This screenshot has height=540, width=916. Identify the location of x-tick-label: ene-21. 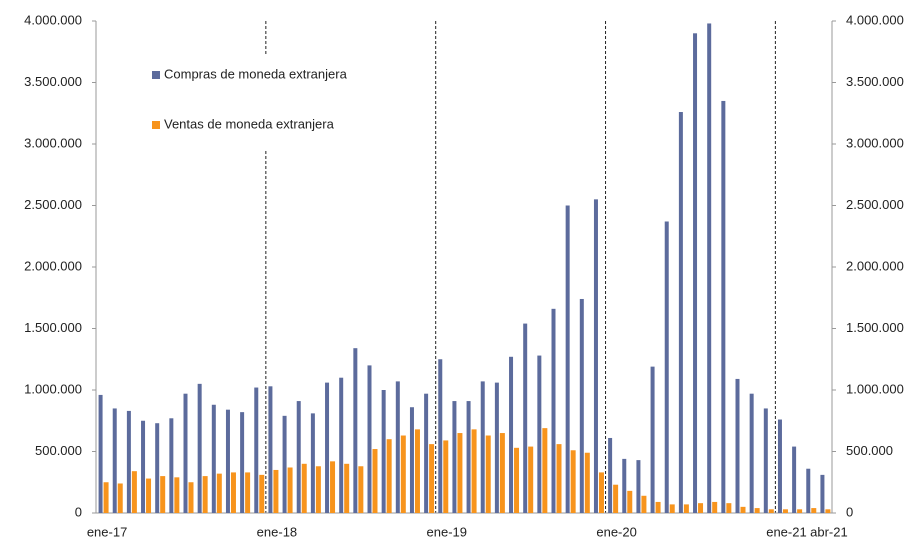
(786, 531).